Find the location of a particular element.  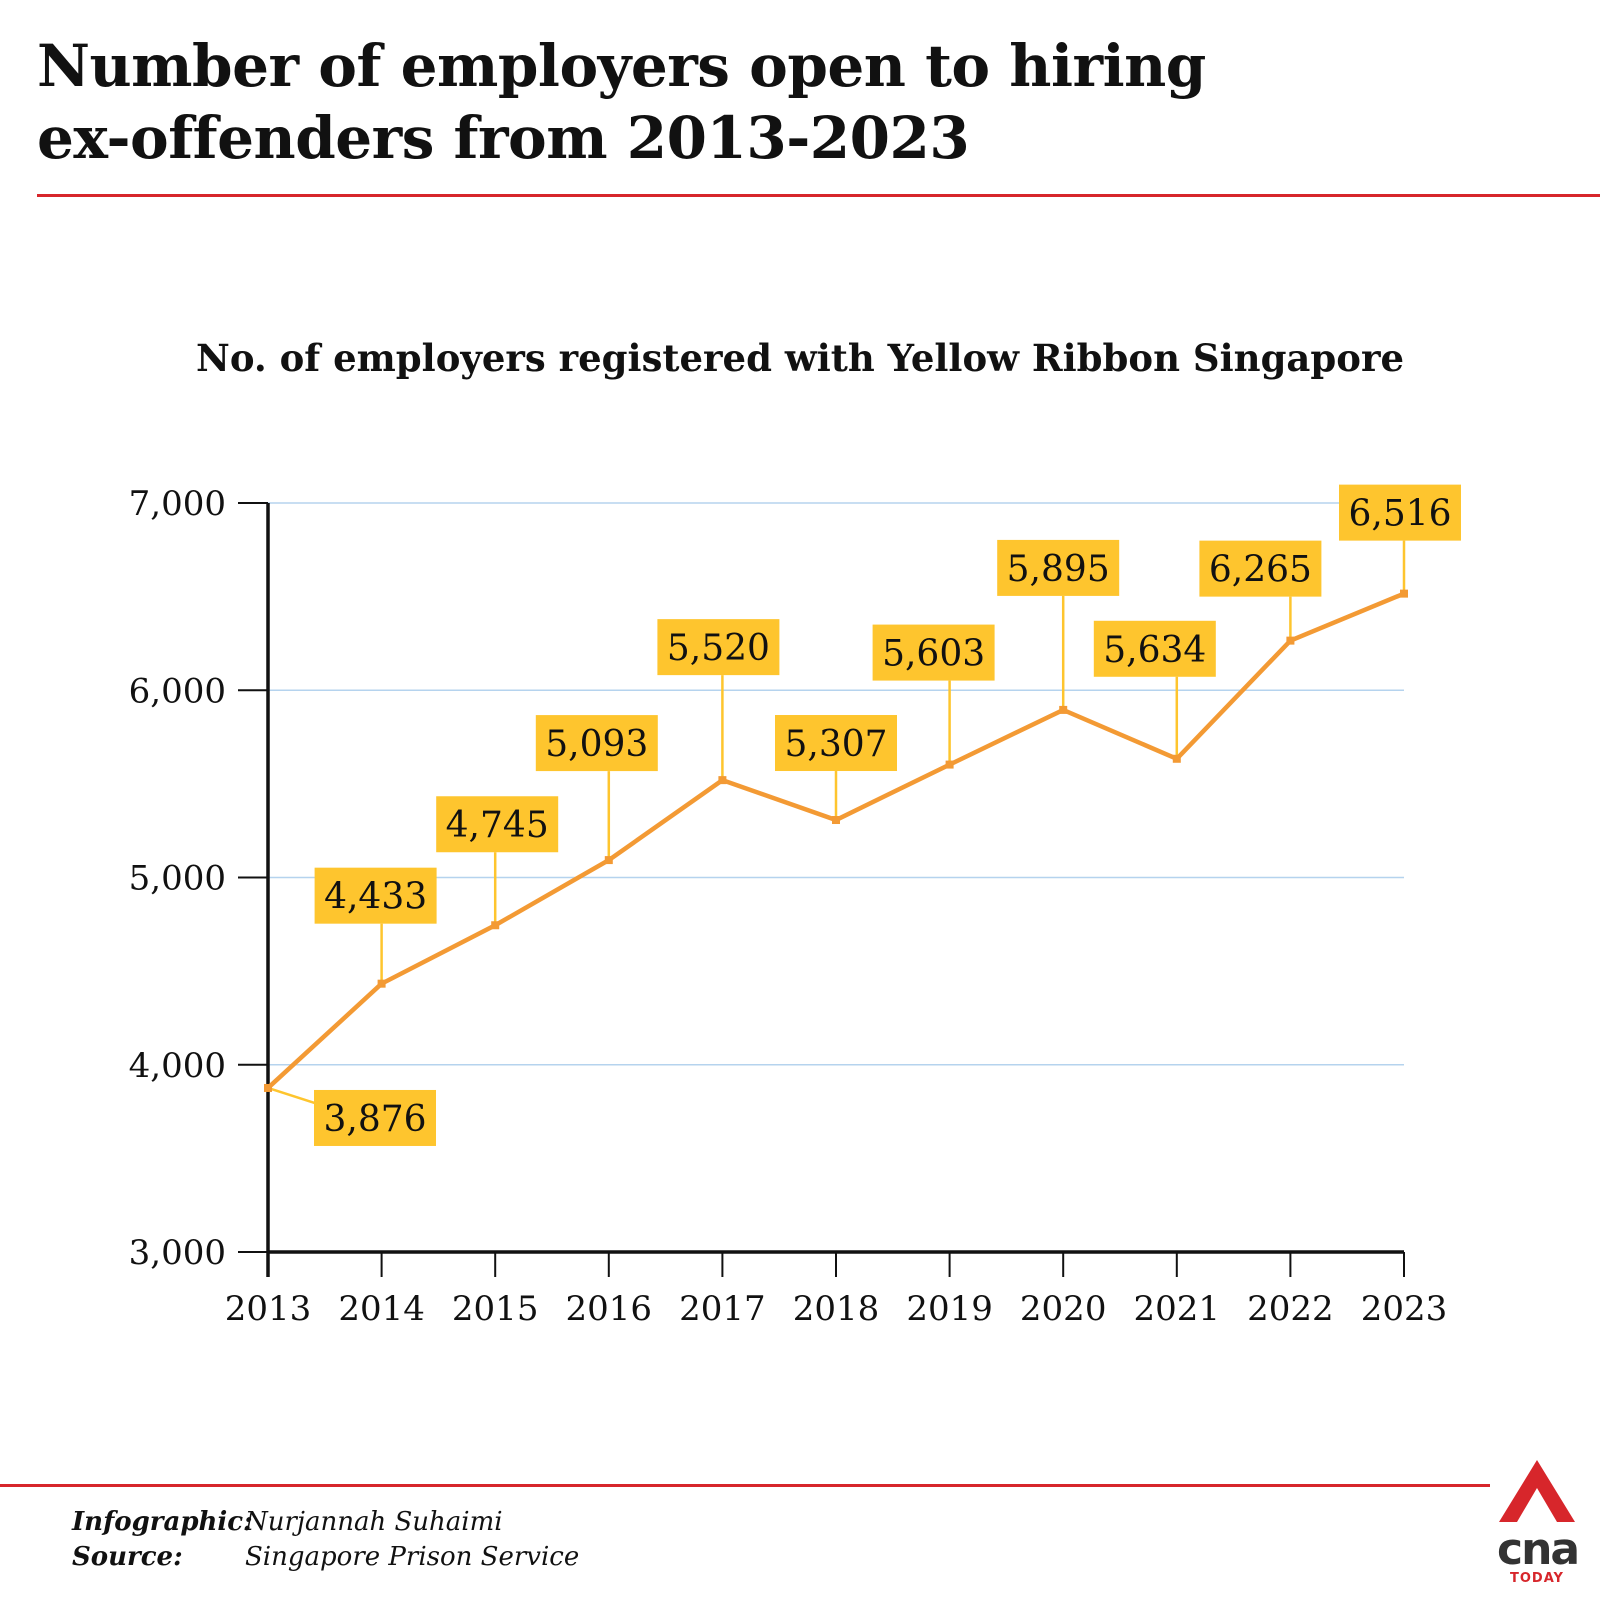

data-label: 4,433 is located at coordinates (375, 897).